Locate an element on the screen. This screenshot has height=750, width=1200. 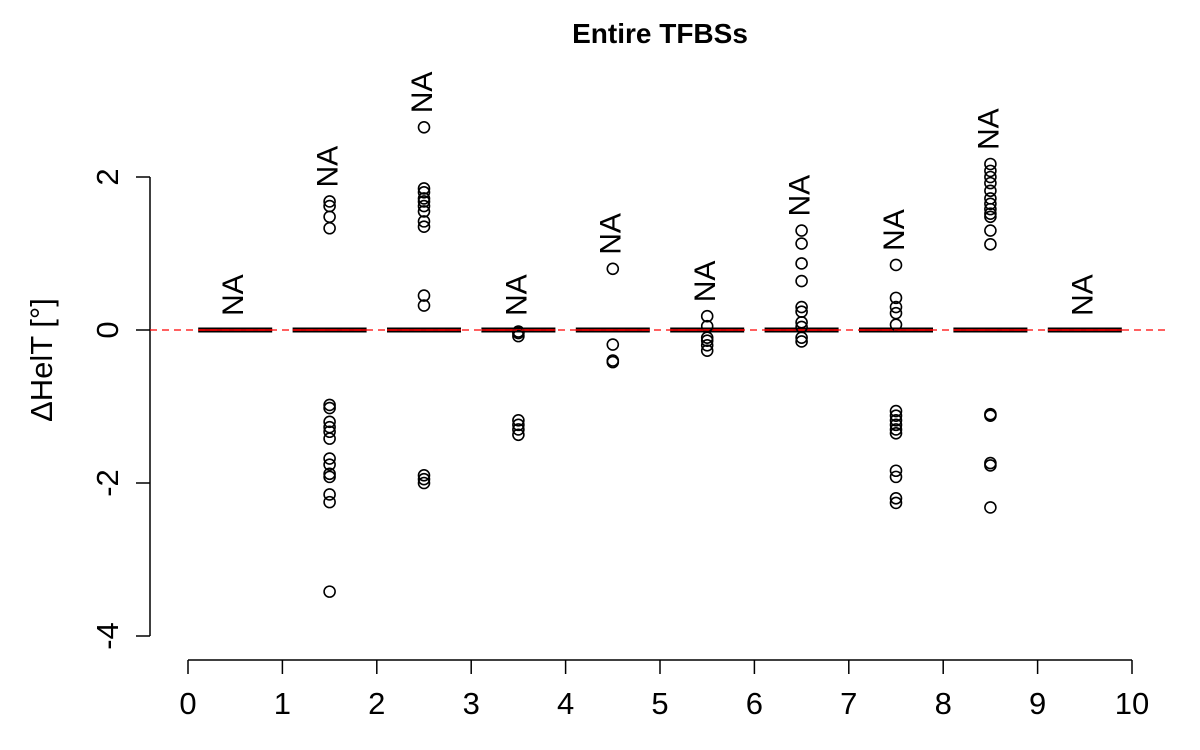
x-tick-label: 8 is located at coordinates (943, 703).